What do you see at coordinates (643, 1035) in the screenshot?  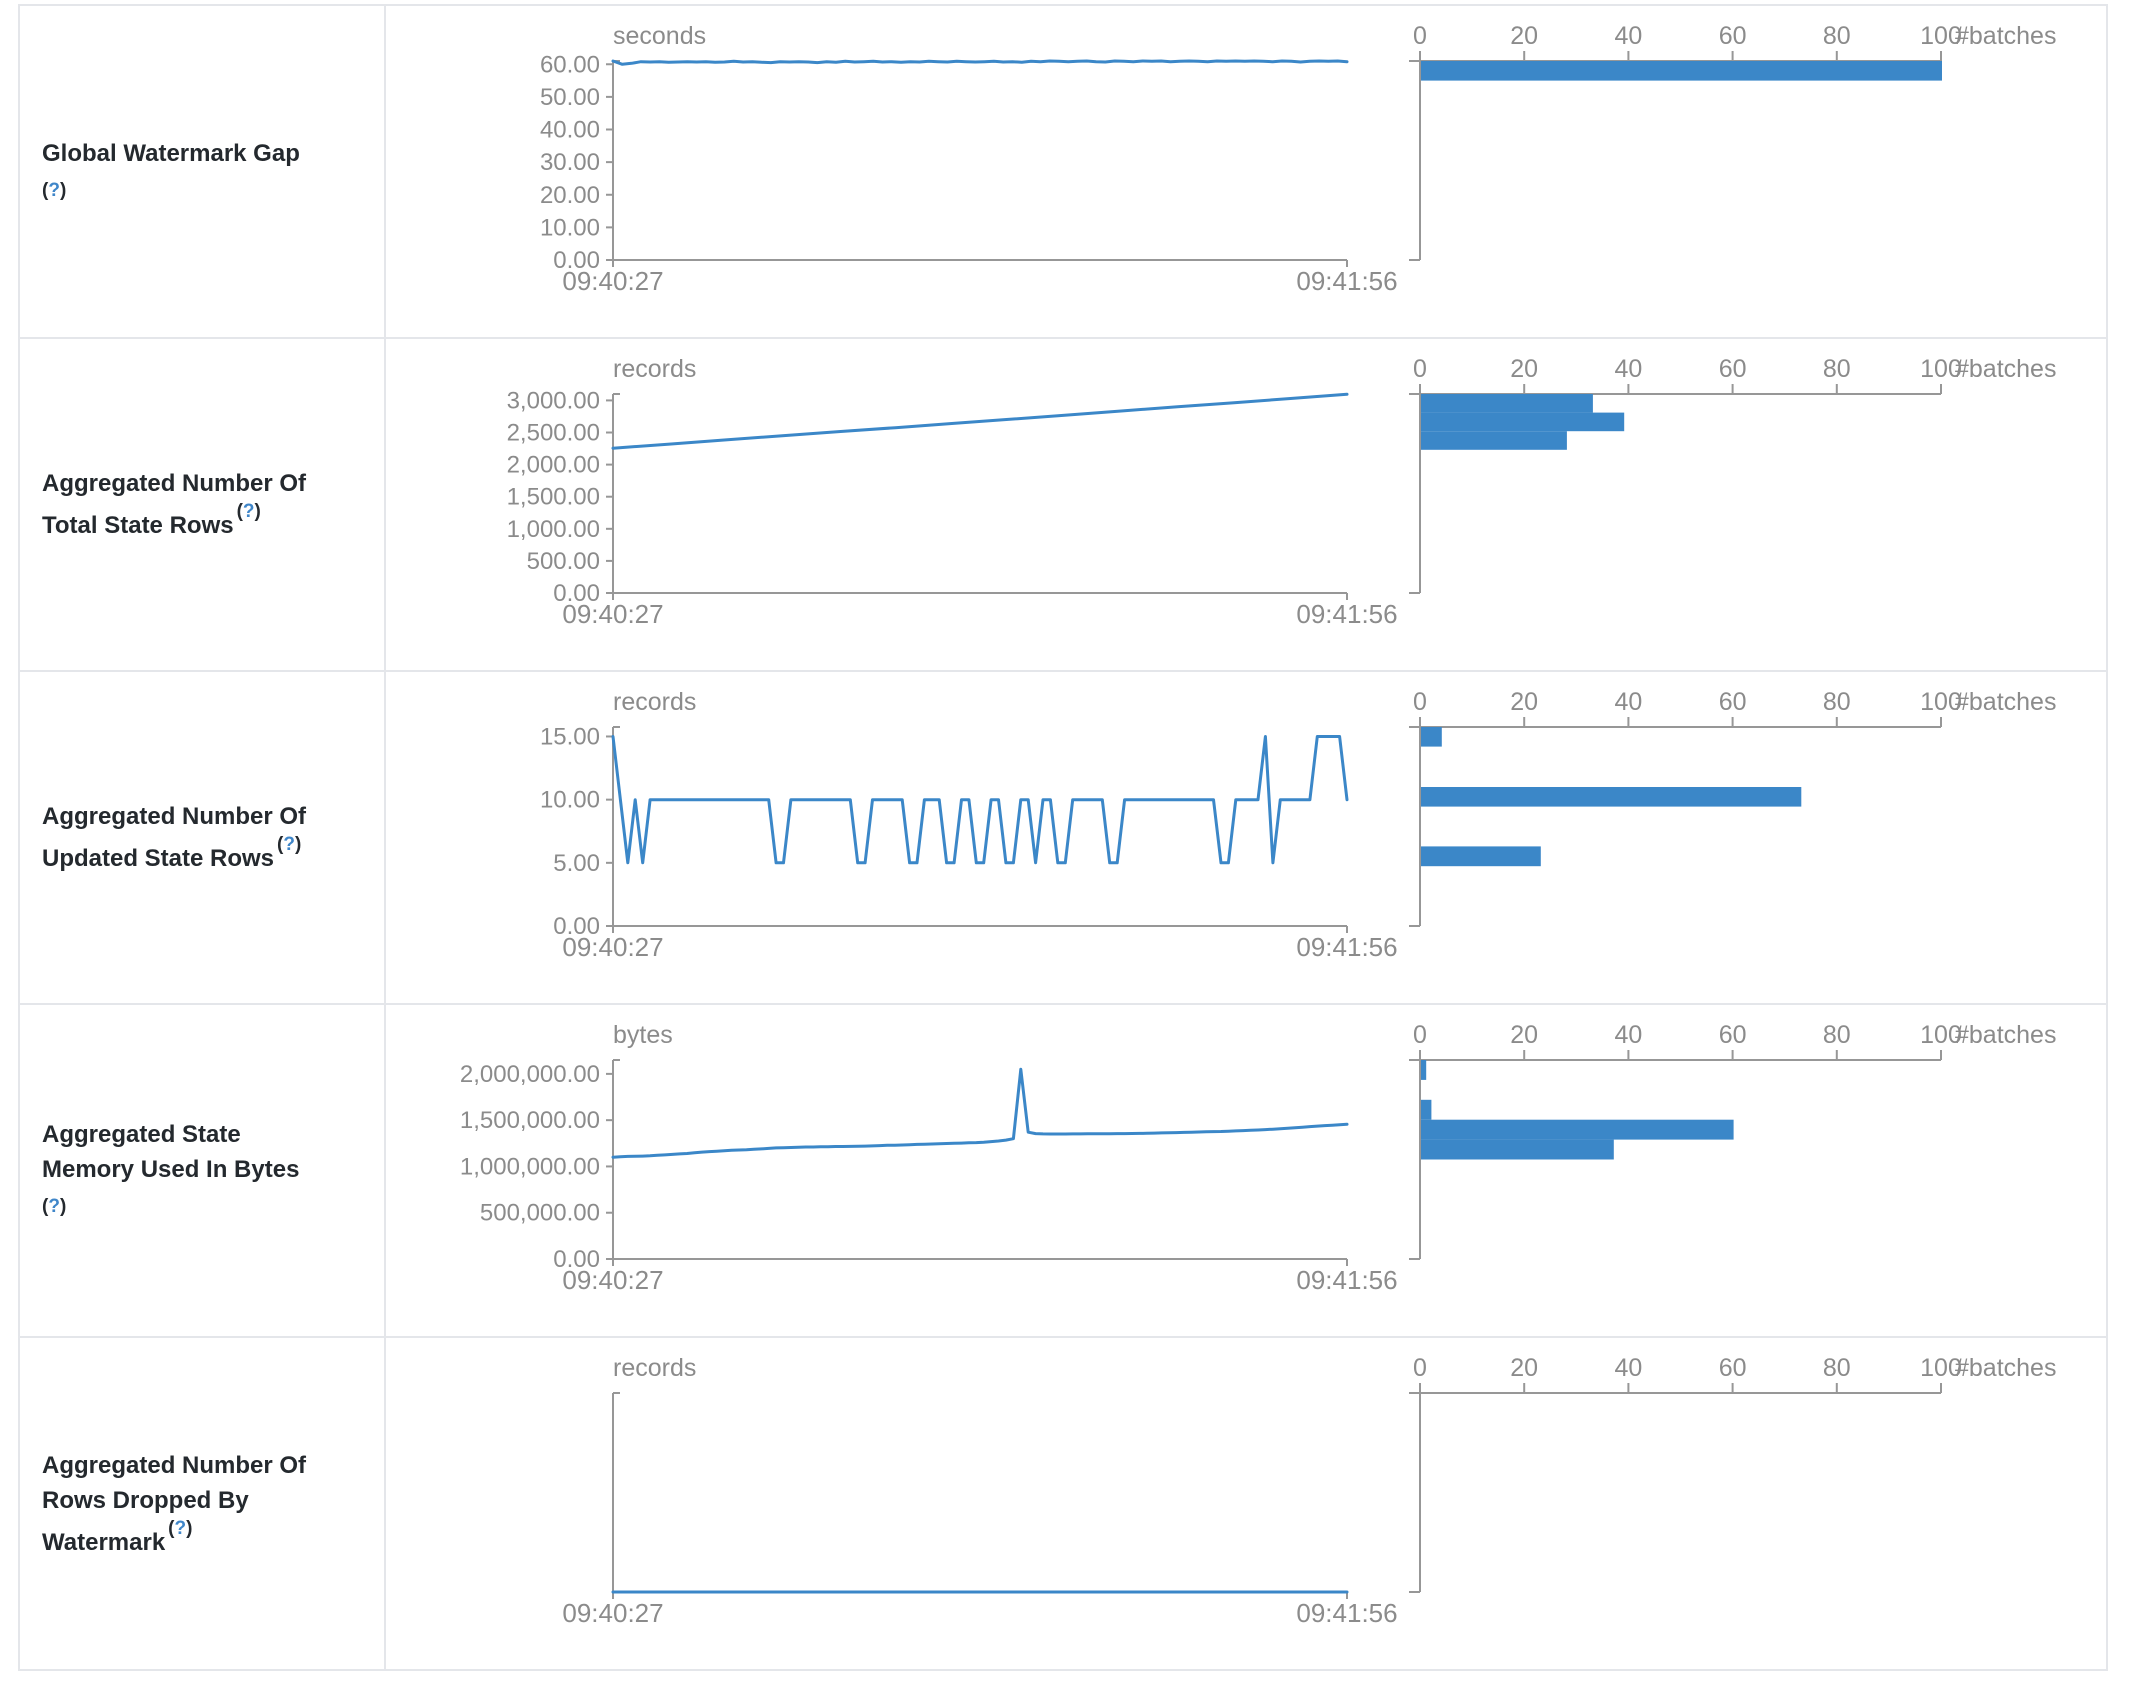 I see `unit-label: bytes` at bounding box center [643, 1035].